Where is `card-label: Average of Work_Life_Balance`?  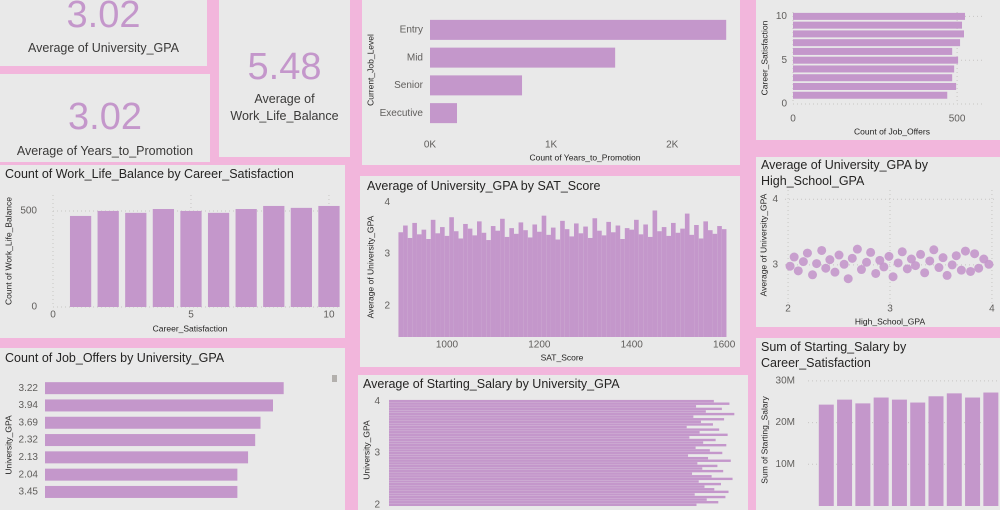 card-label: Average of Work_Life_Balance is located at coordinates (284, 107).